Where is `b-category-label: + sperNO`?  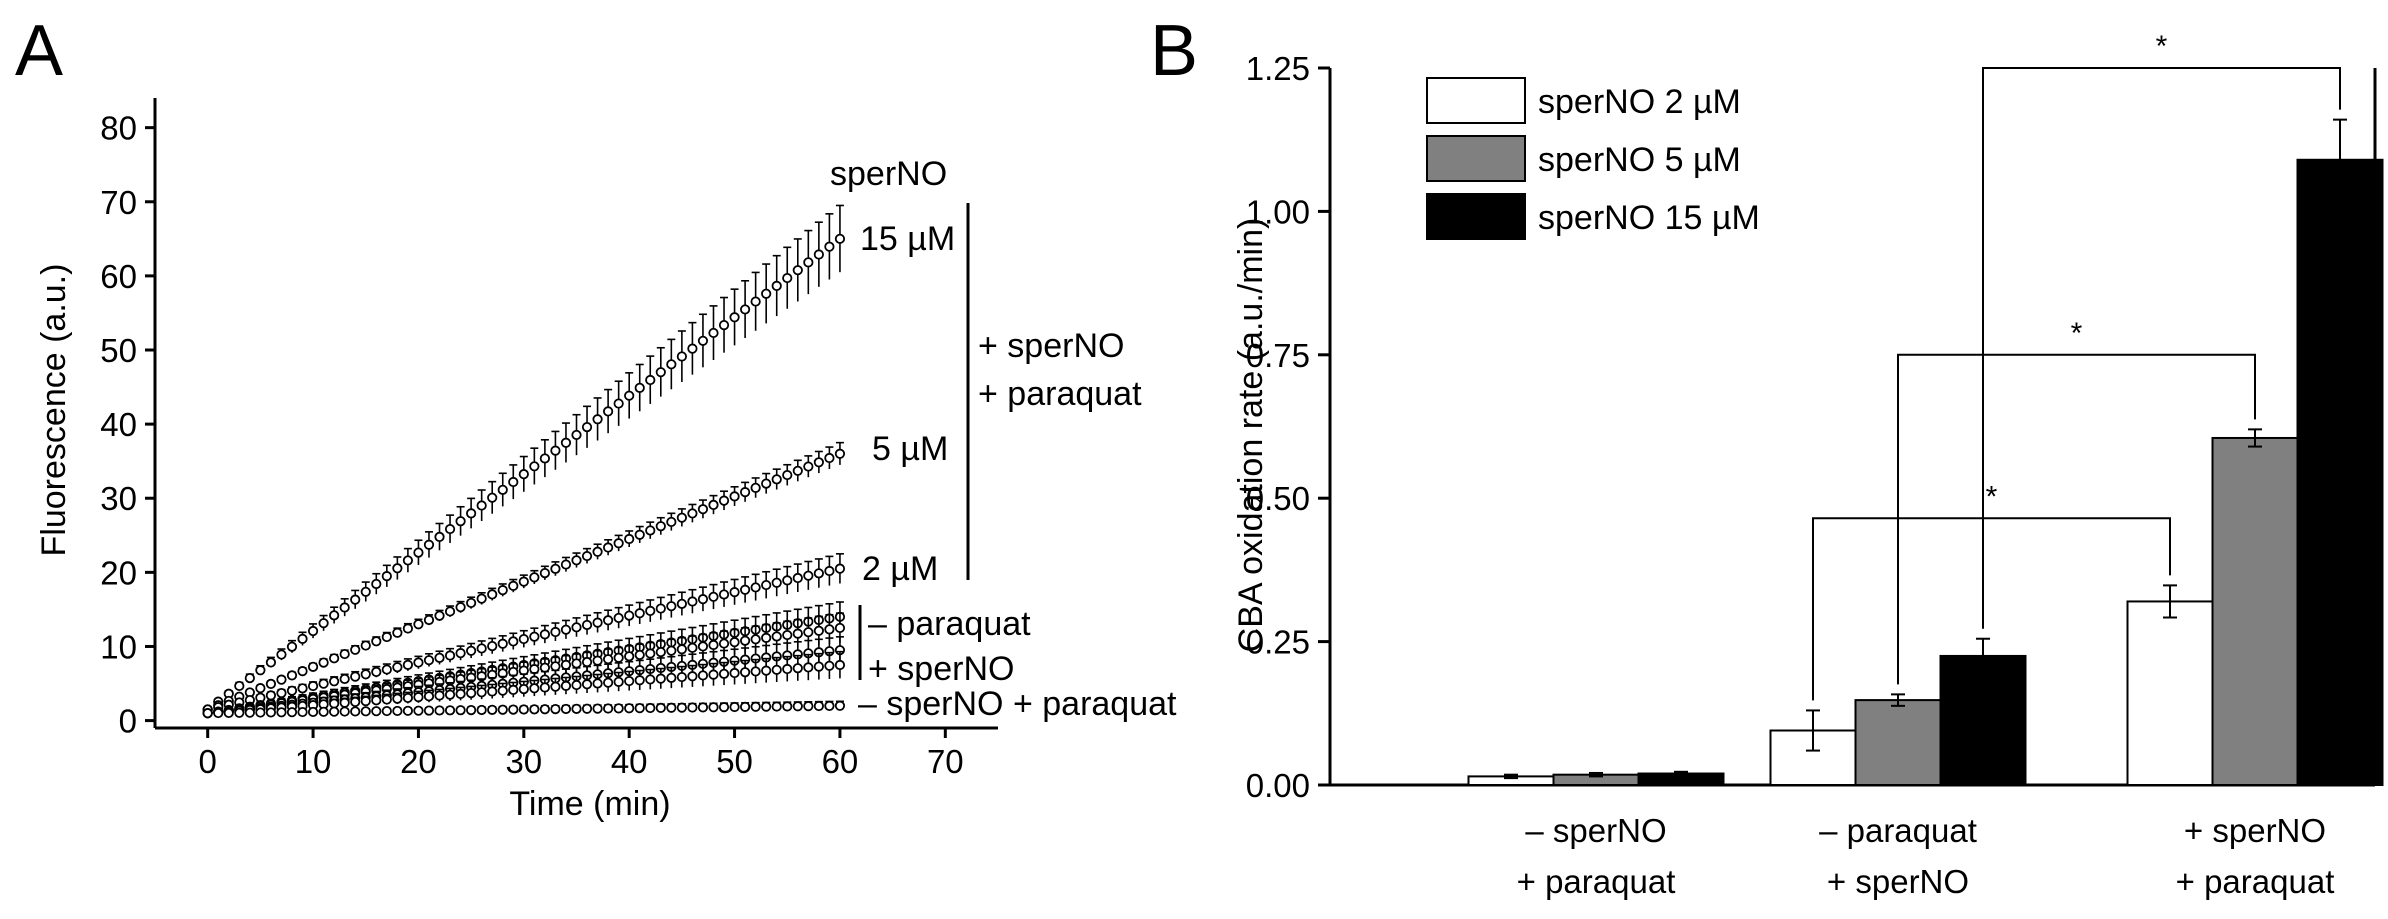 b-category-label: + sperNO is located at coordinates (2255, 830).